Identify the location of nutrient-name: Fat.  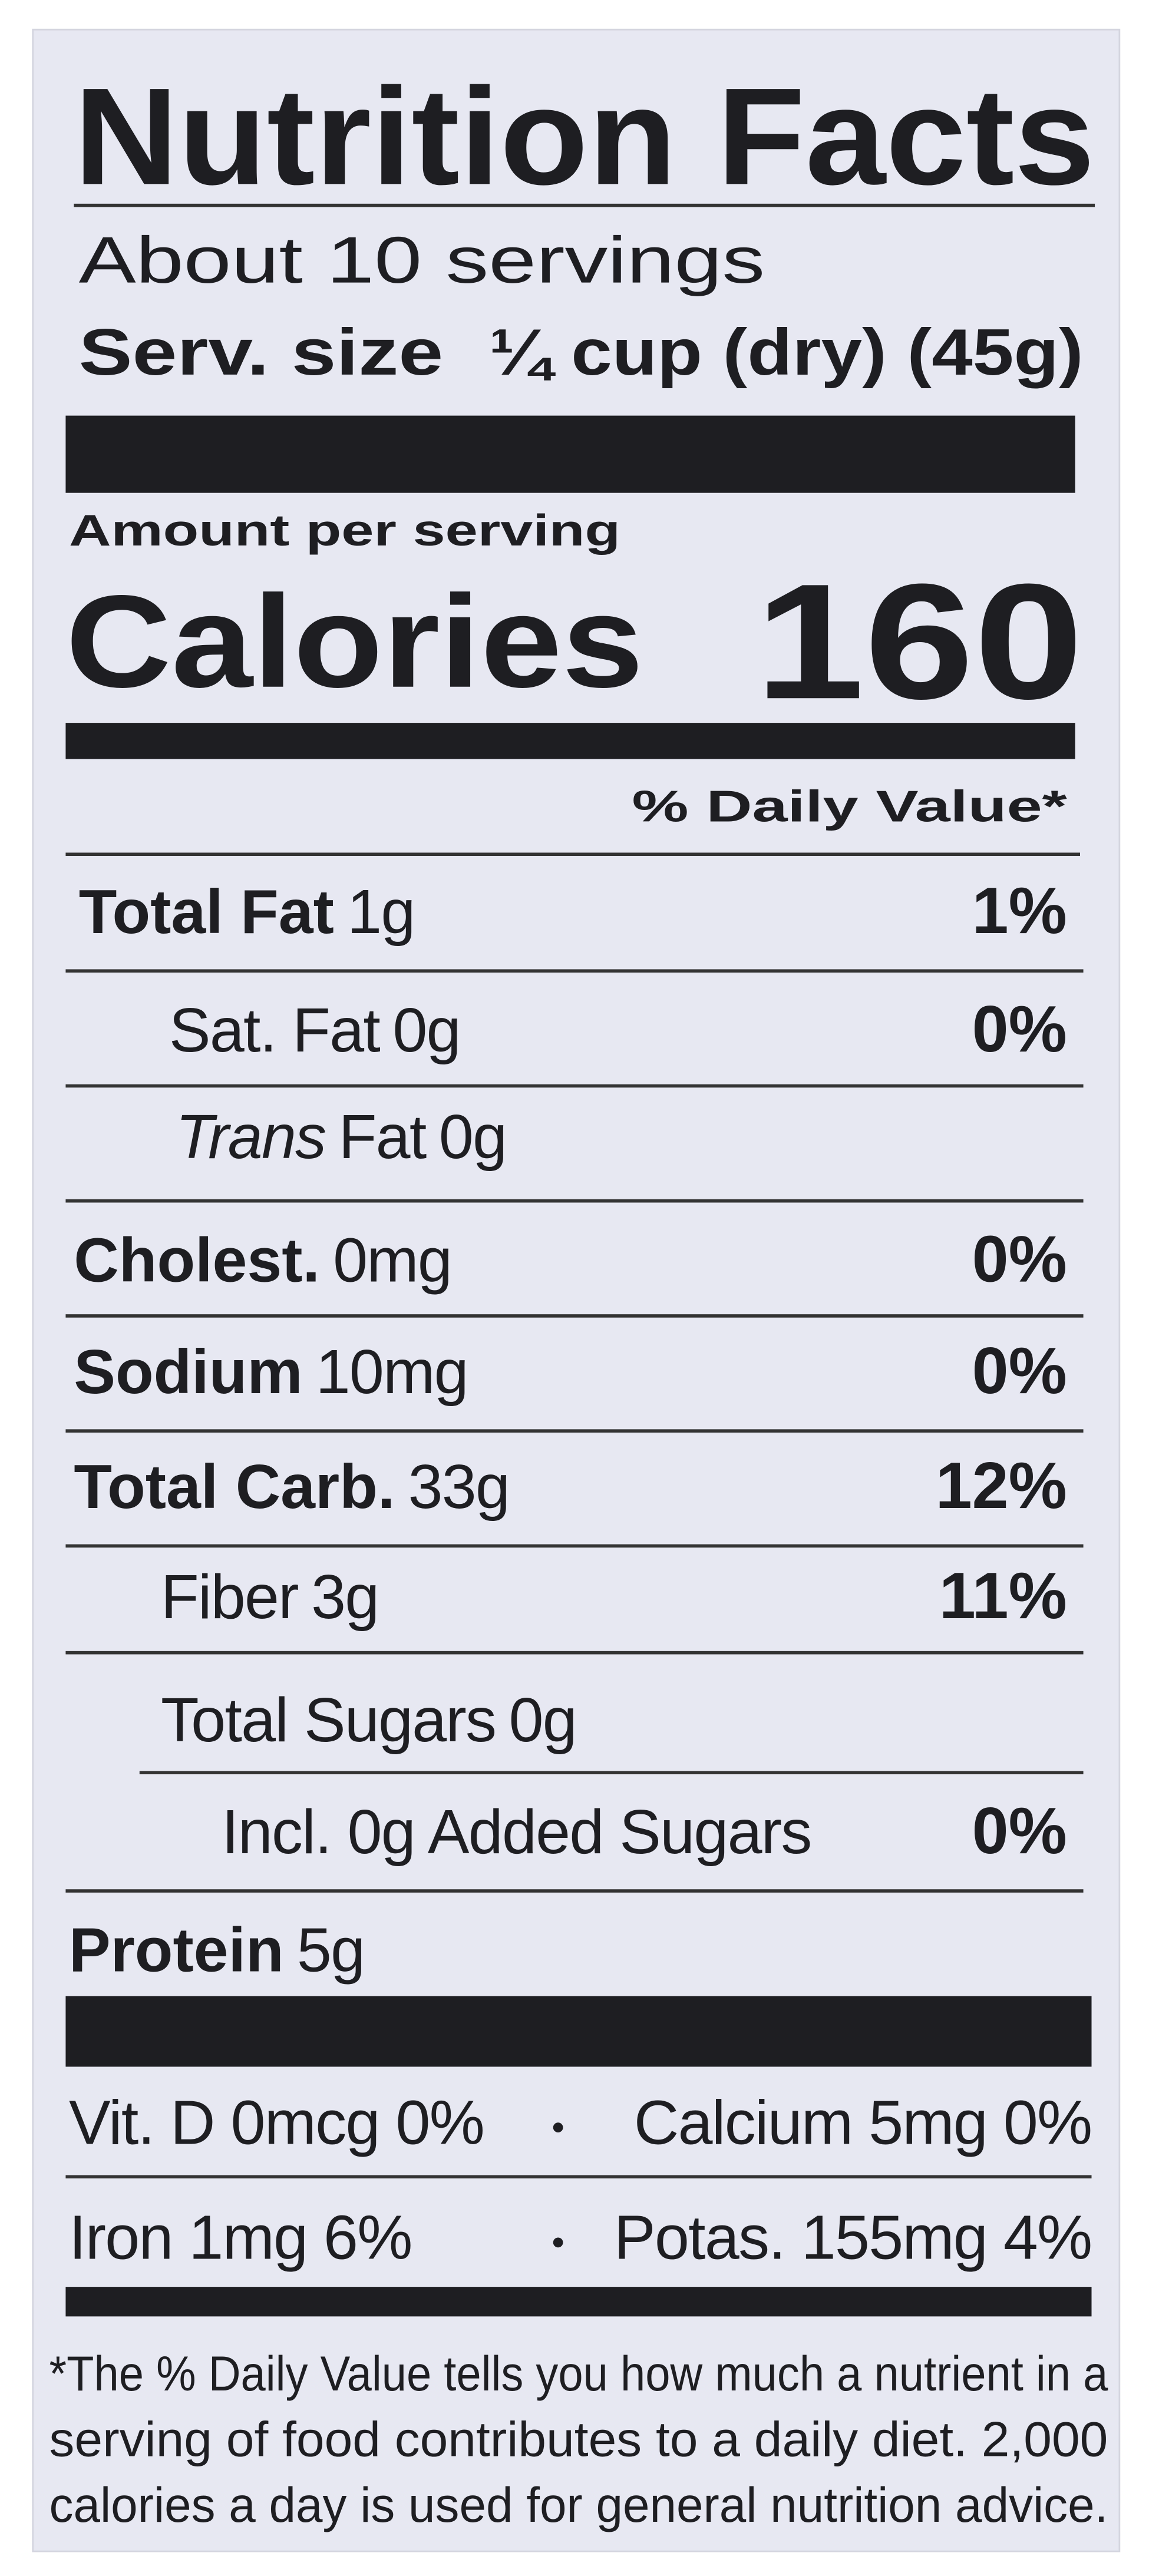
(383, 1137).